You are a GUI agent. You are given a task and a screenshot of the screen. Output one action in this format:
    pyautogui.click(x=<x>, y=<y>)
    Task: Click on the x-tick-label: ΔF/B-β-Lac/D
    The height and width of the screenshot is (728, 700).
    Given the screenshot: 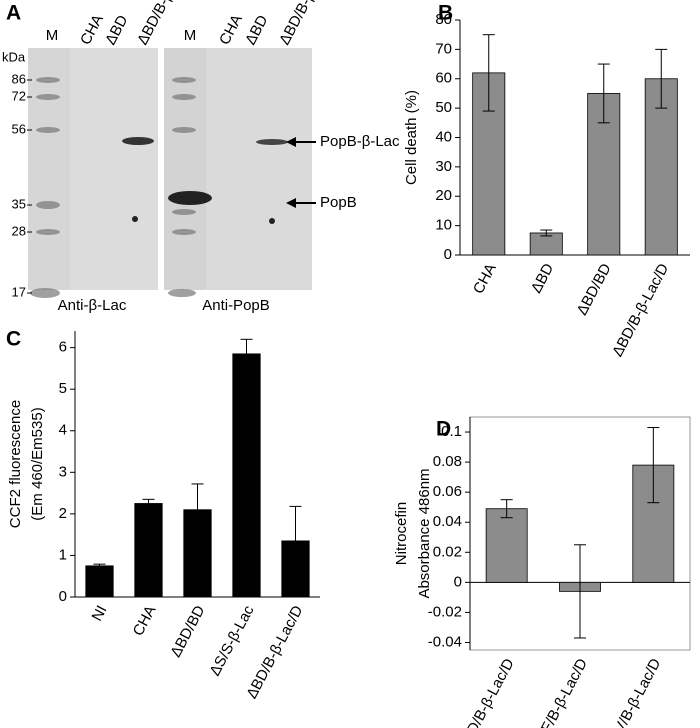 What is the action you would take?
    pyautogui.click(x=562, y=692)
    